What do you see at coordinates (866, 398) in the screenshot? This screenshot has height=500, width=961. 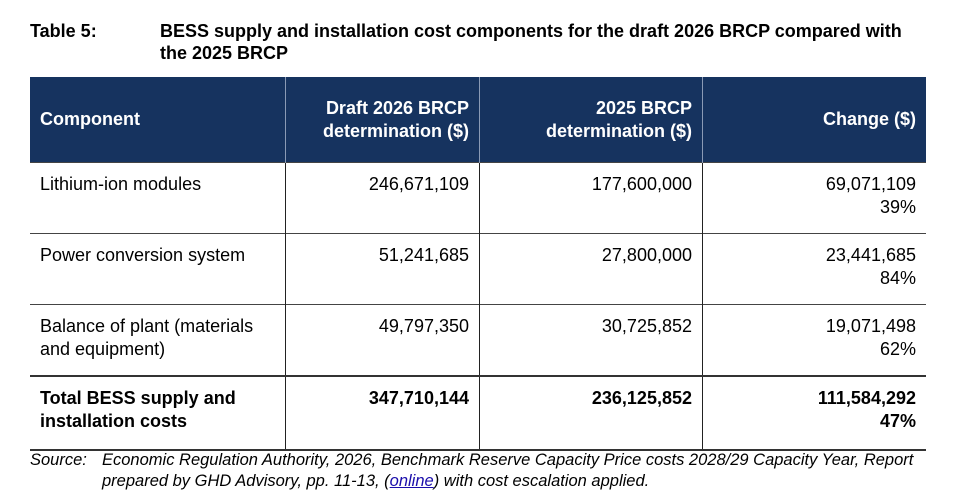 I see `change-value: 111,584,292` at bounding box center [866, 398].